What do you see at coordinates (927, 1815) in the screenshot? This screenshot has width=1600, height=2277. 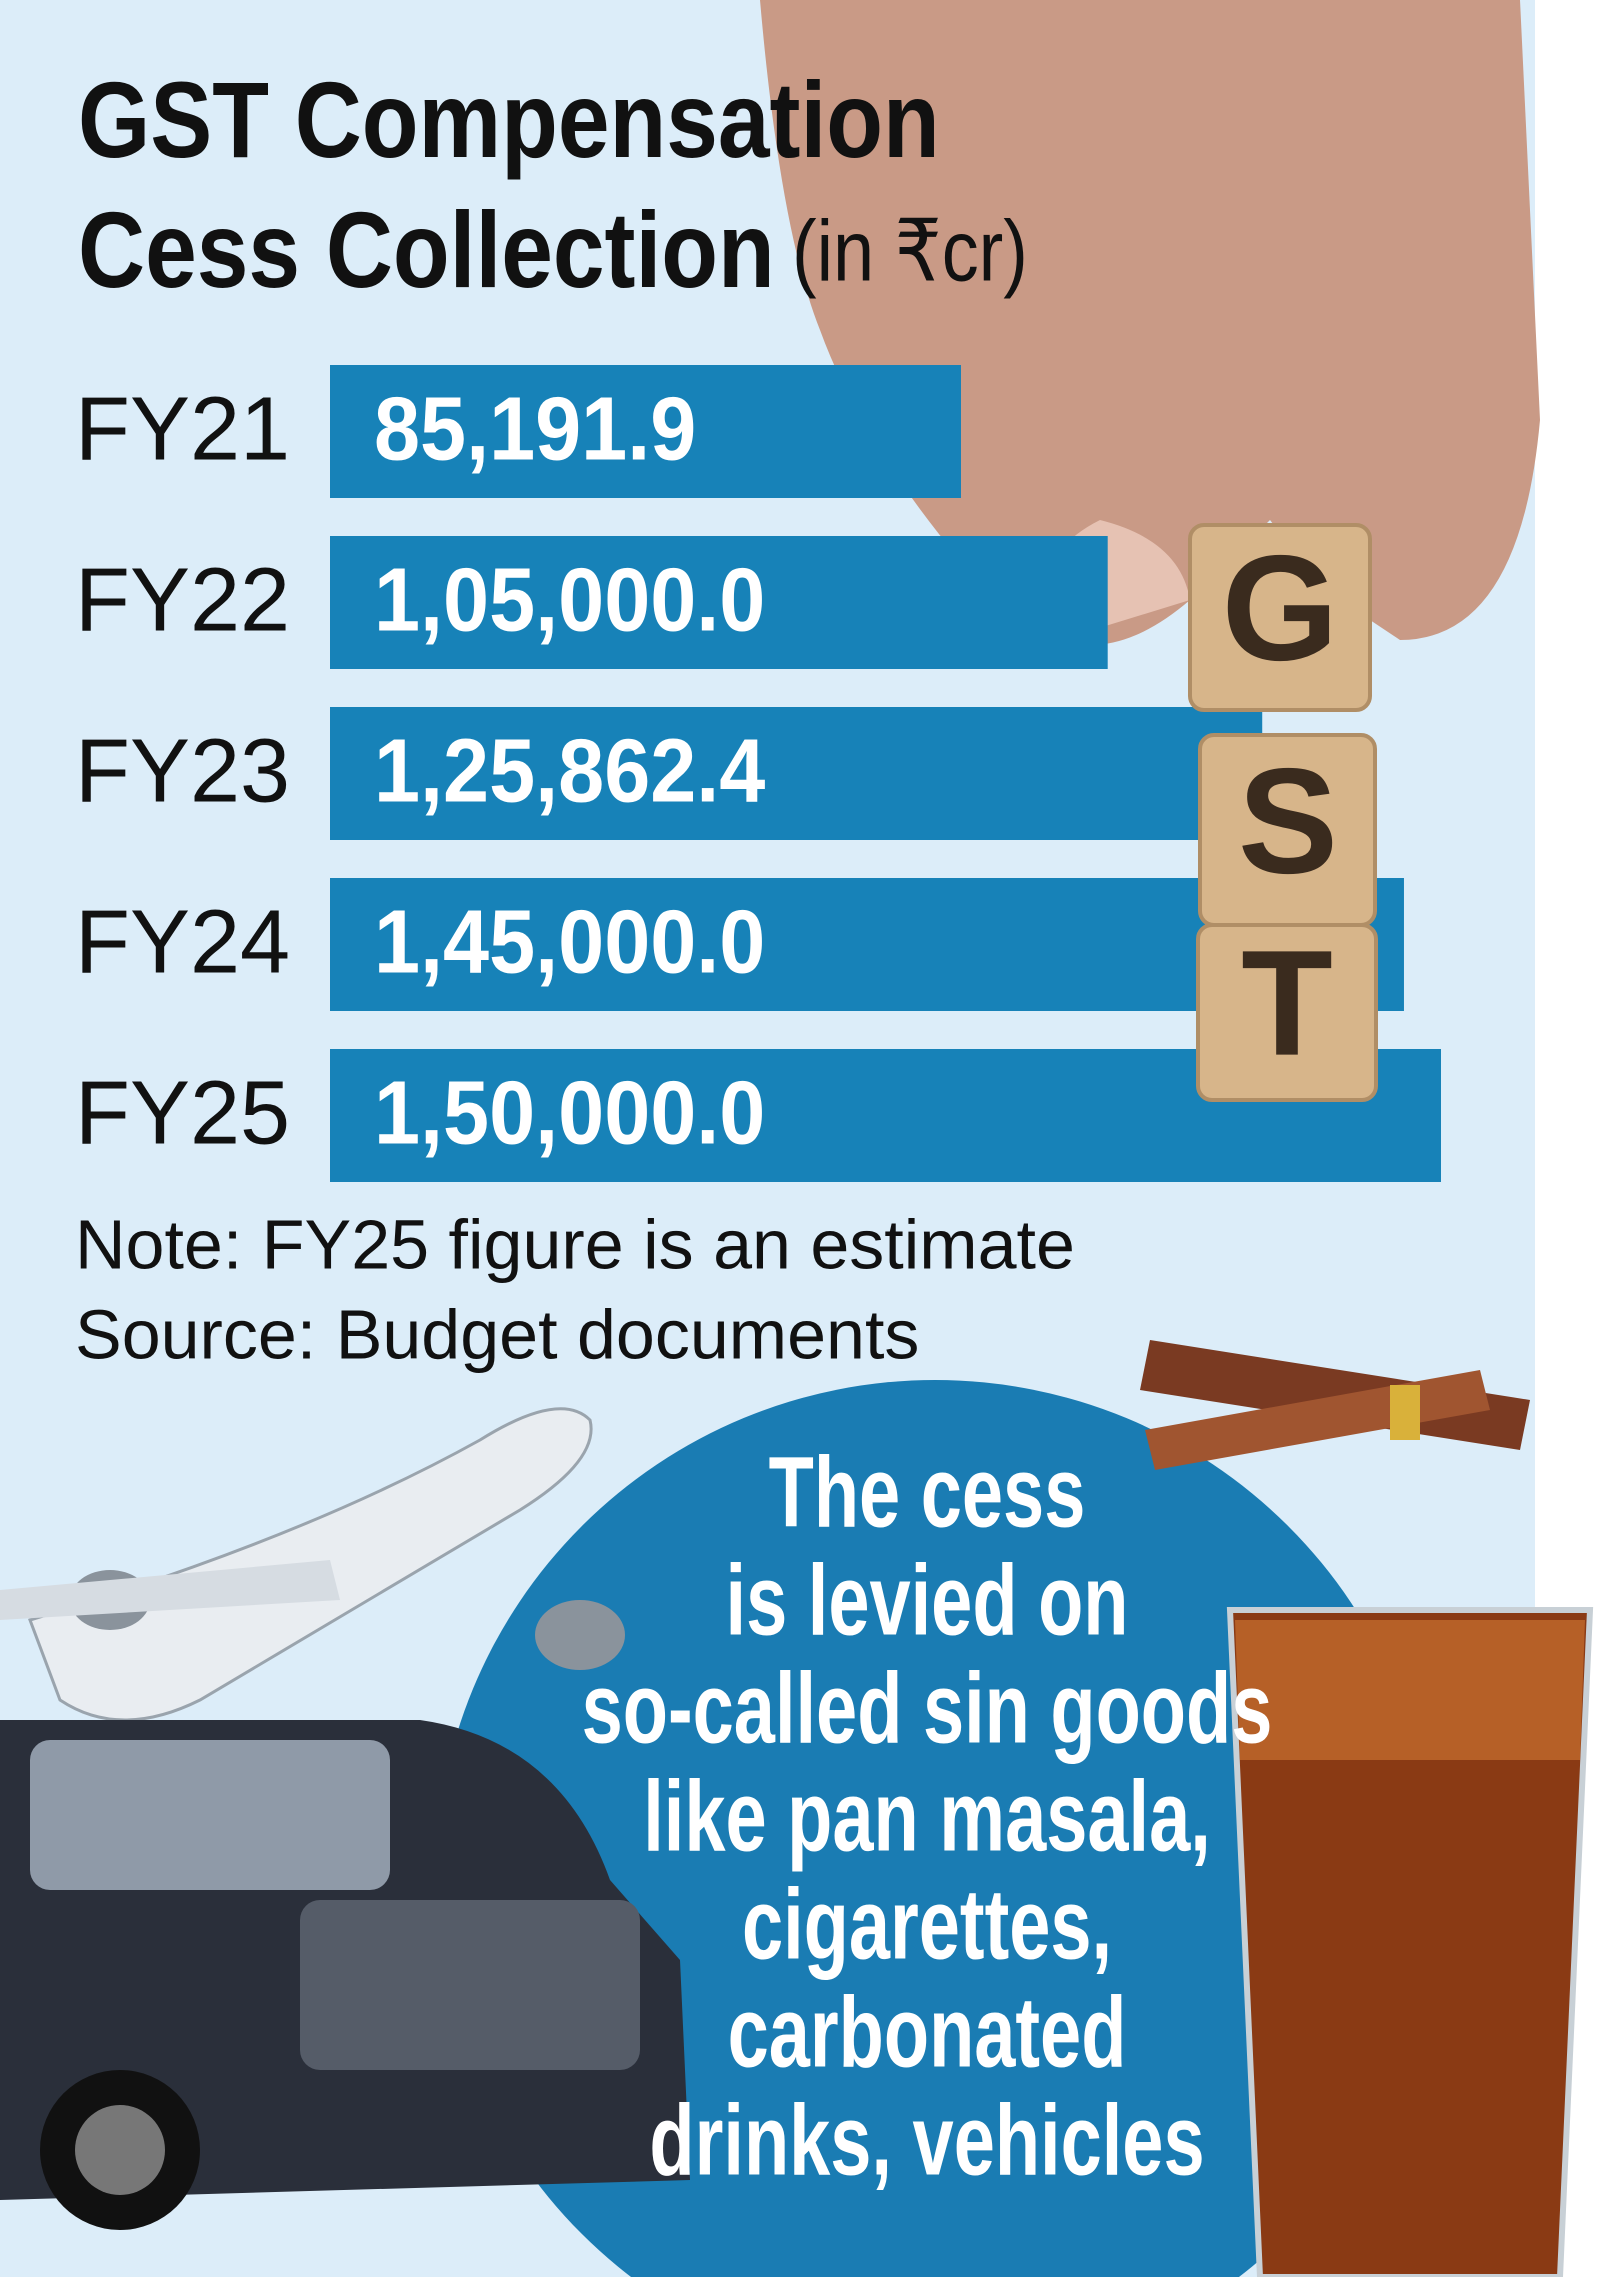 I see `callout-line: like pan masala,` at bounding box center [927, 1815].